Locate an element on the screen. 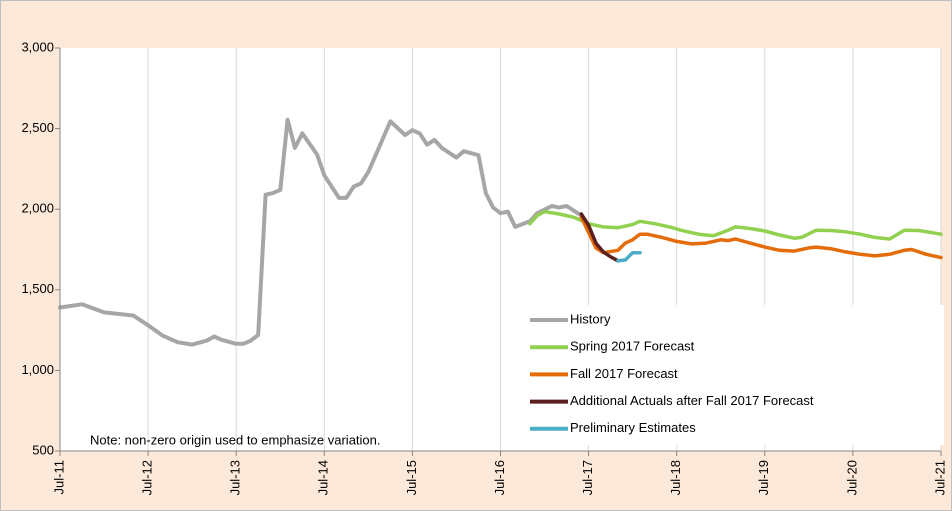 This screenshot has height=511, width=952. x-tick-label: Jul-16 is located at coordinates (499, 477).